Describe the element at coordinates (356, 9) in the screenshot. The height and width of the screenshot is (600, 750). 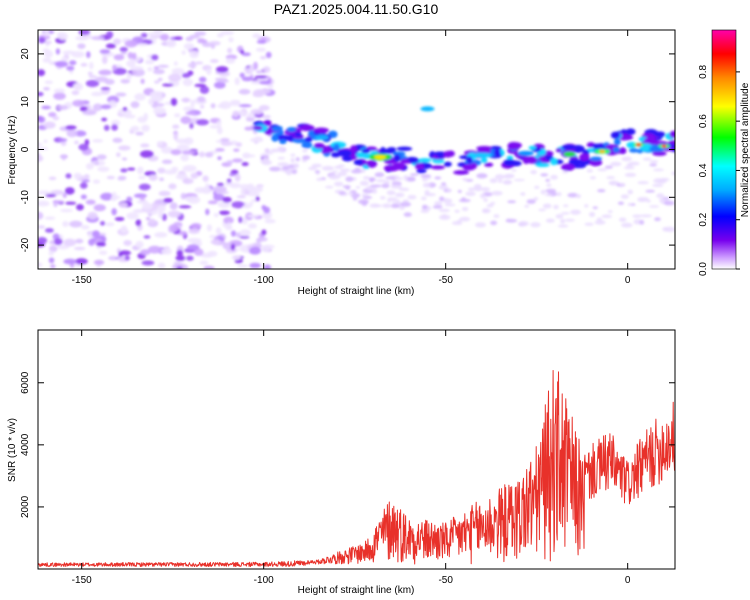
I see `figure-title: PAZ1.2025.004.11.50.G10` at that location.